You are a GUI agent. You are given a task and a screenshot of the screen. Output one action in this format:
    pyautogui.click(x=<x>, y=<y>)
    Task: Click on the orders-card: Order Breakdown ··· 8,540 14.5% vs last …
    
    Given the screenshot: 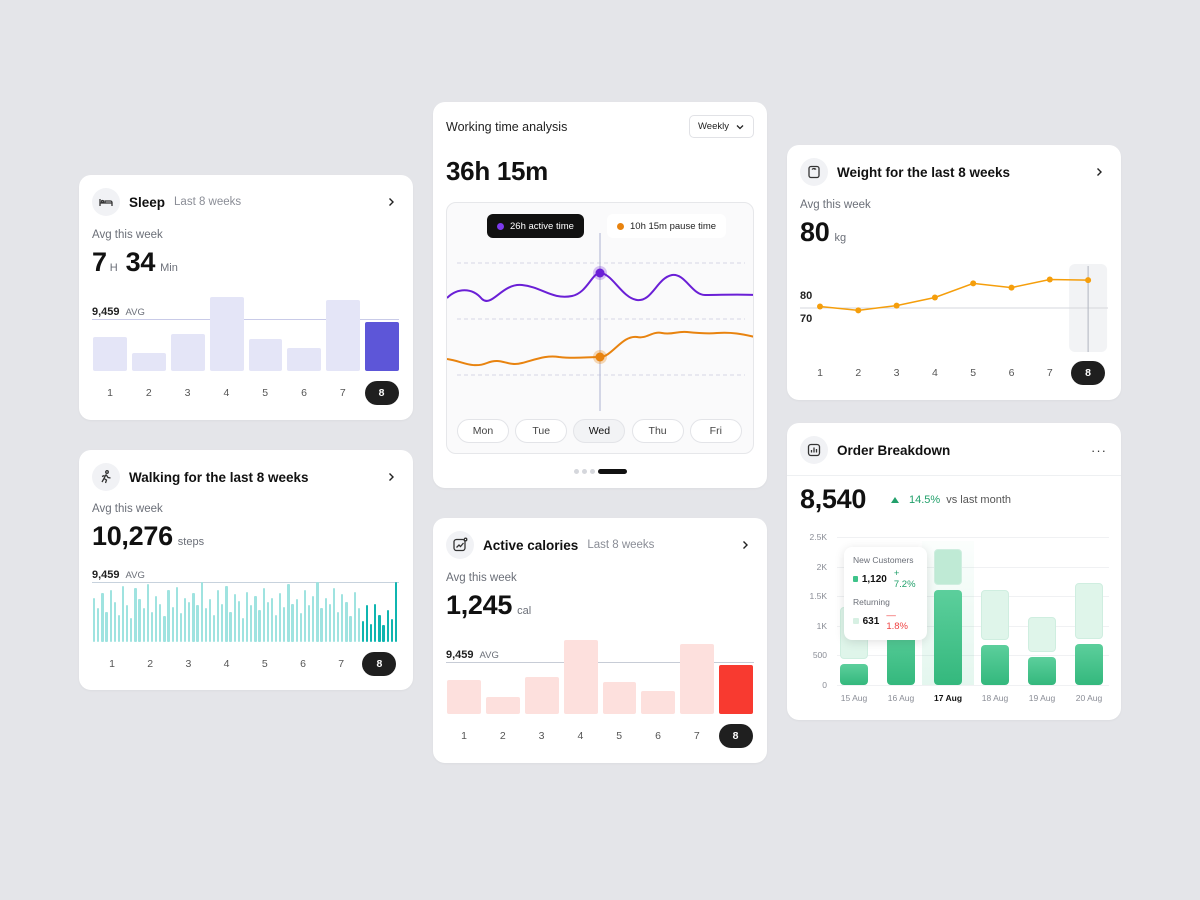 What is the action you would take?
    pyautogui.click(x=954, y=571)
    